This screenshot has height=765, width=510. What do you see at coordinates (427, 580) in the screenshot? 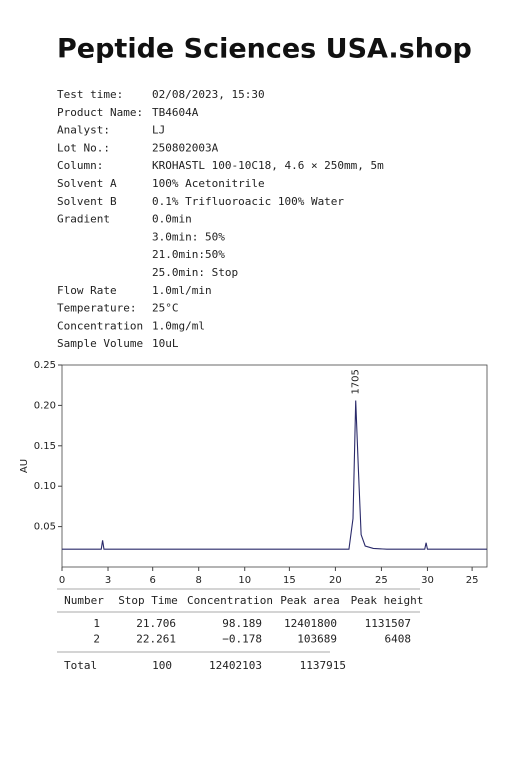
I see `x-tick-label: 30` at bounding box center [427, 580].